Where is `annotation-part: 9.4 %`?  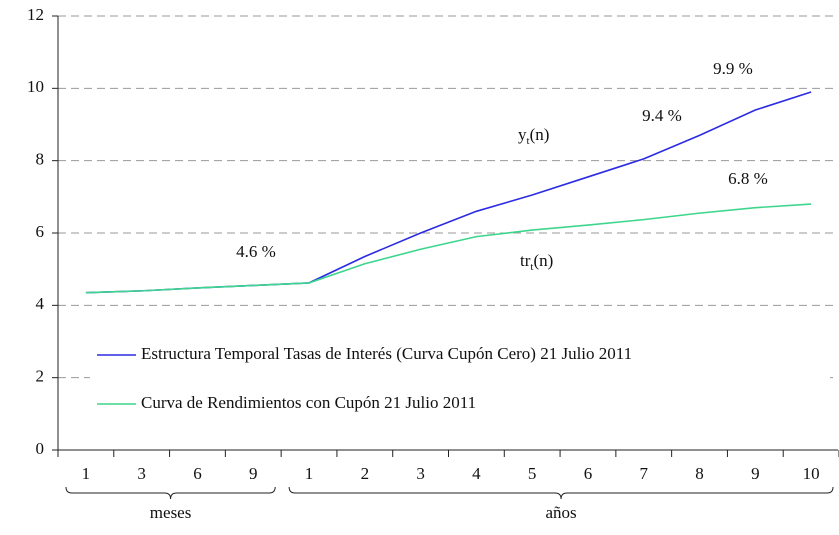
annotation-part: 9.4 % is located at coordinates (662, 115).